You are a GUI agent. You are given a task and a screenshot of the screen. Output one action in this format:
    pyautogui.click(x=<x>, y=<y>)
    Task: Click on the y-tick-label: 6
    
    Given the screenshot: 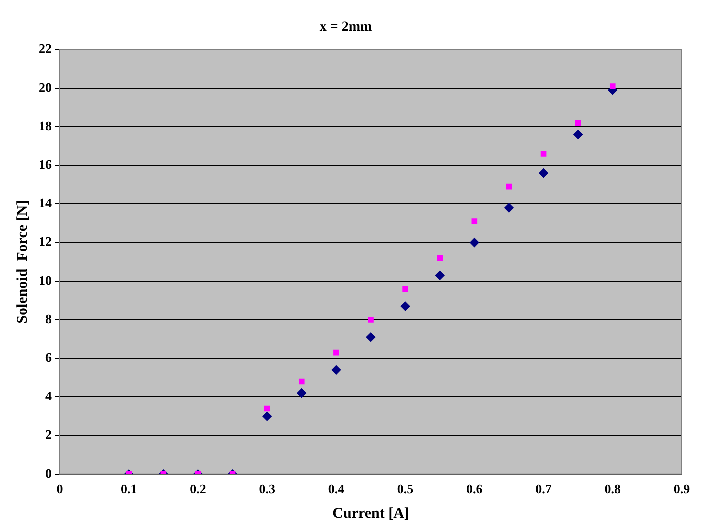 What is the action you would take?
    pyautogui.click(x=49, y=357)
    